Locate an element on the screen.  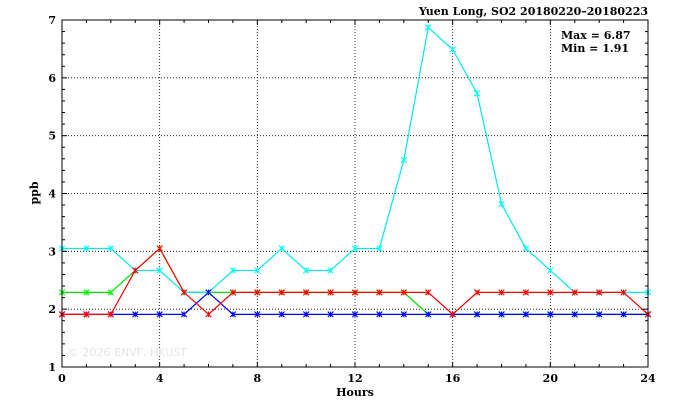
y-tick-label: 2 is located at coordinates (52, 309).